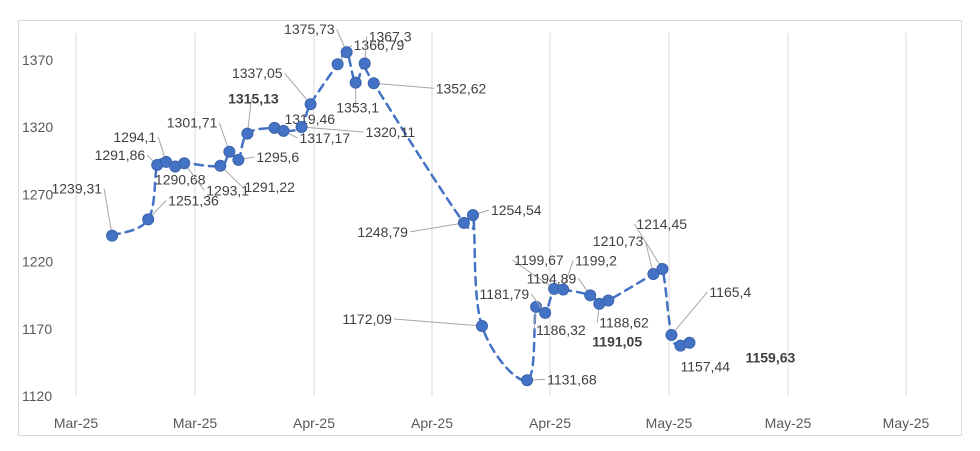 The height and width of the screenshot is (451, 980). What do you see at coordinates (253, 99) in the screenshot?
I see `data-label: 1315,13` at bounding box center [253, 99].